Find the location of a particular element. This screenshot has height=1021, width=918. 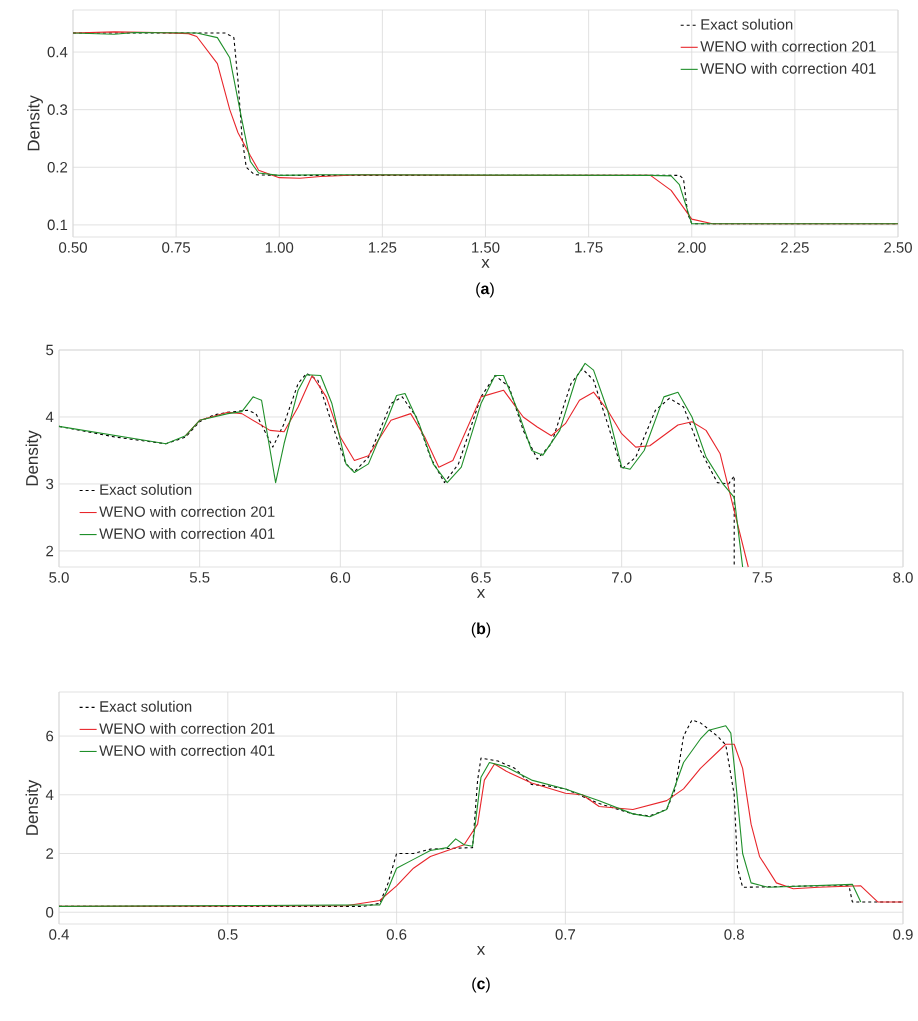

x-tick-label: 2.25 is located at coordinates (794, 247).